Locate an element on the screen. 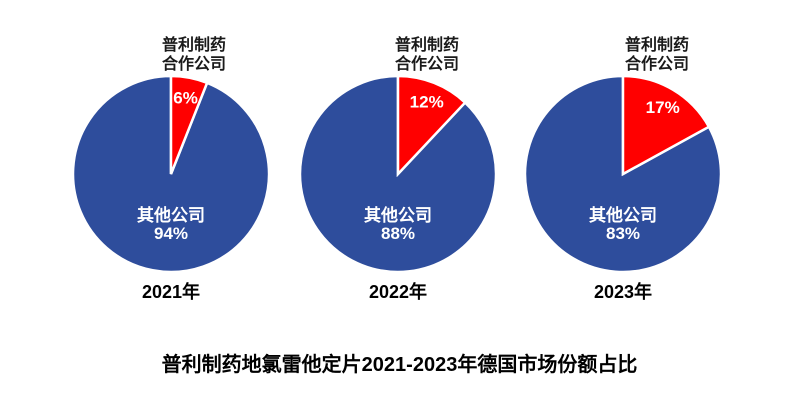 This screenshot has height=402, width=799. year-label: 2021年 is located at coordinates (171, 292).